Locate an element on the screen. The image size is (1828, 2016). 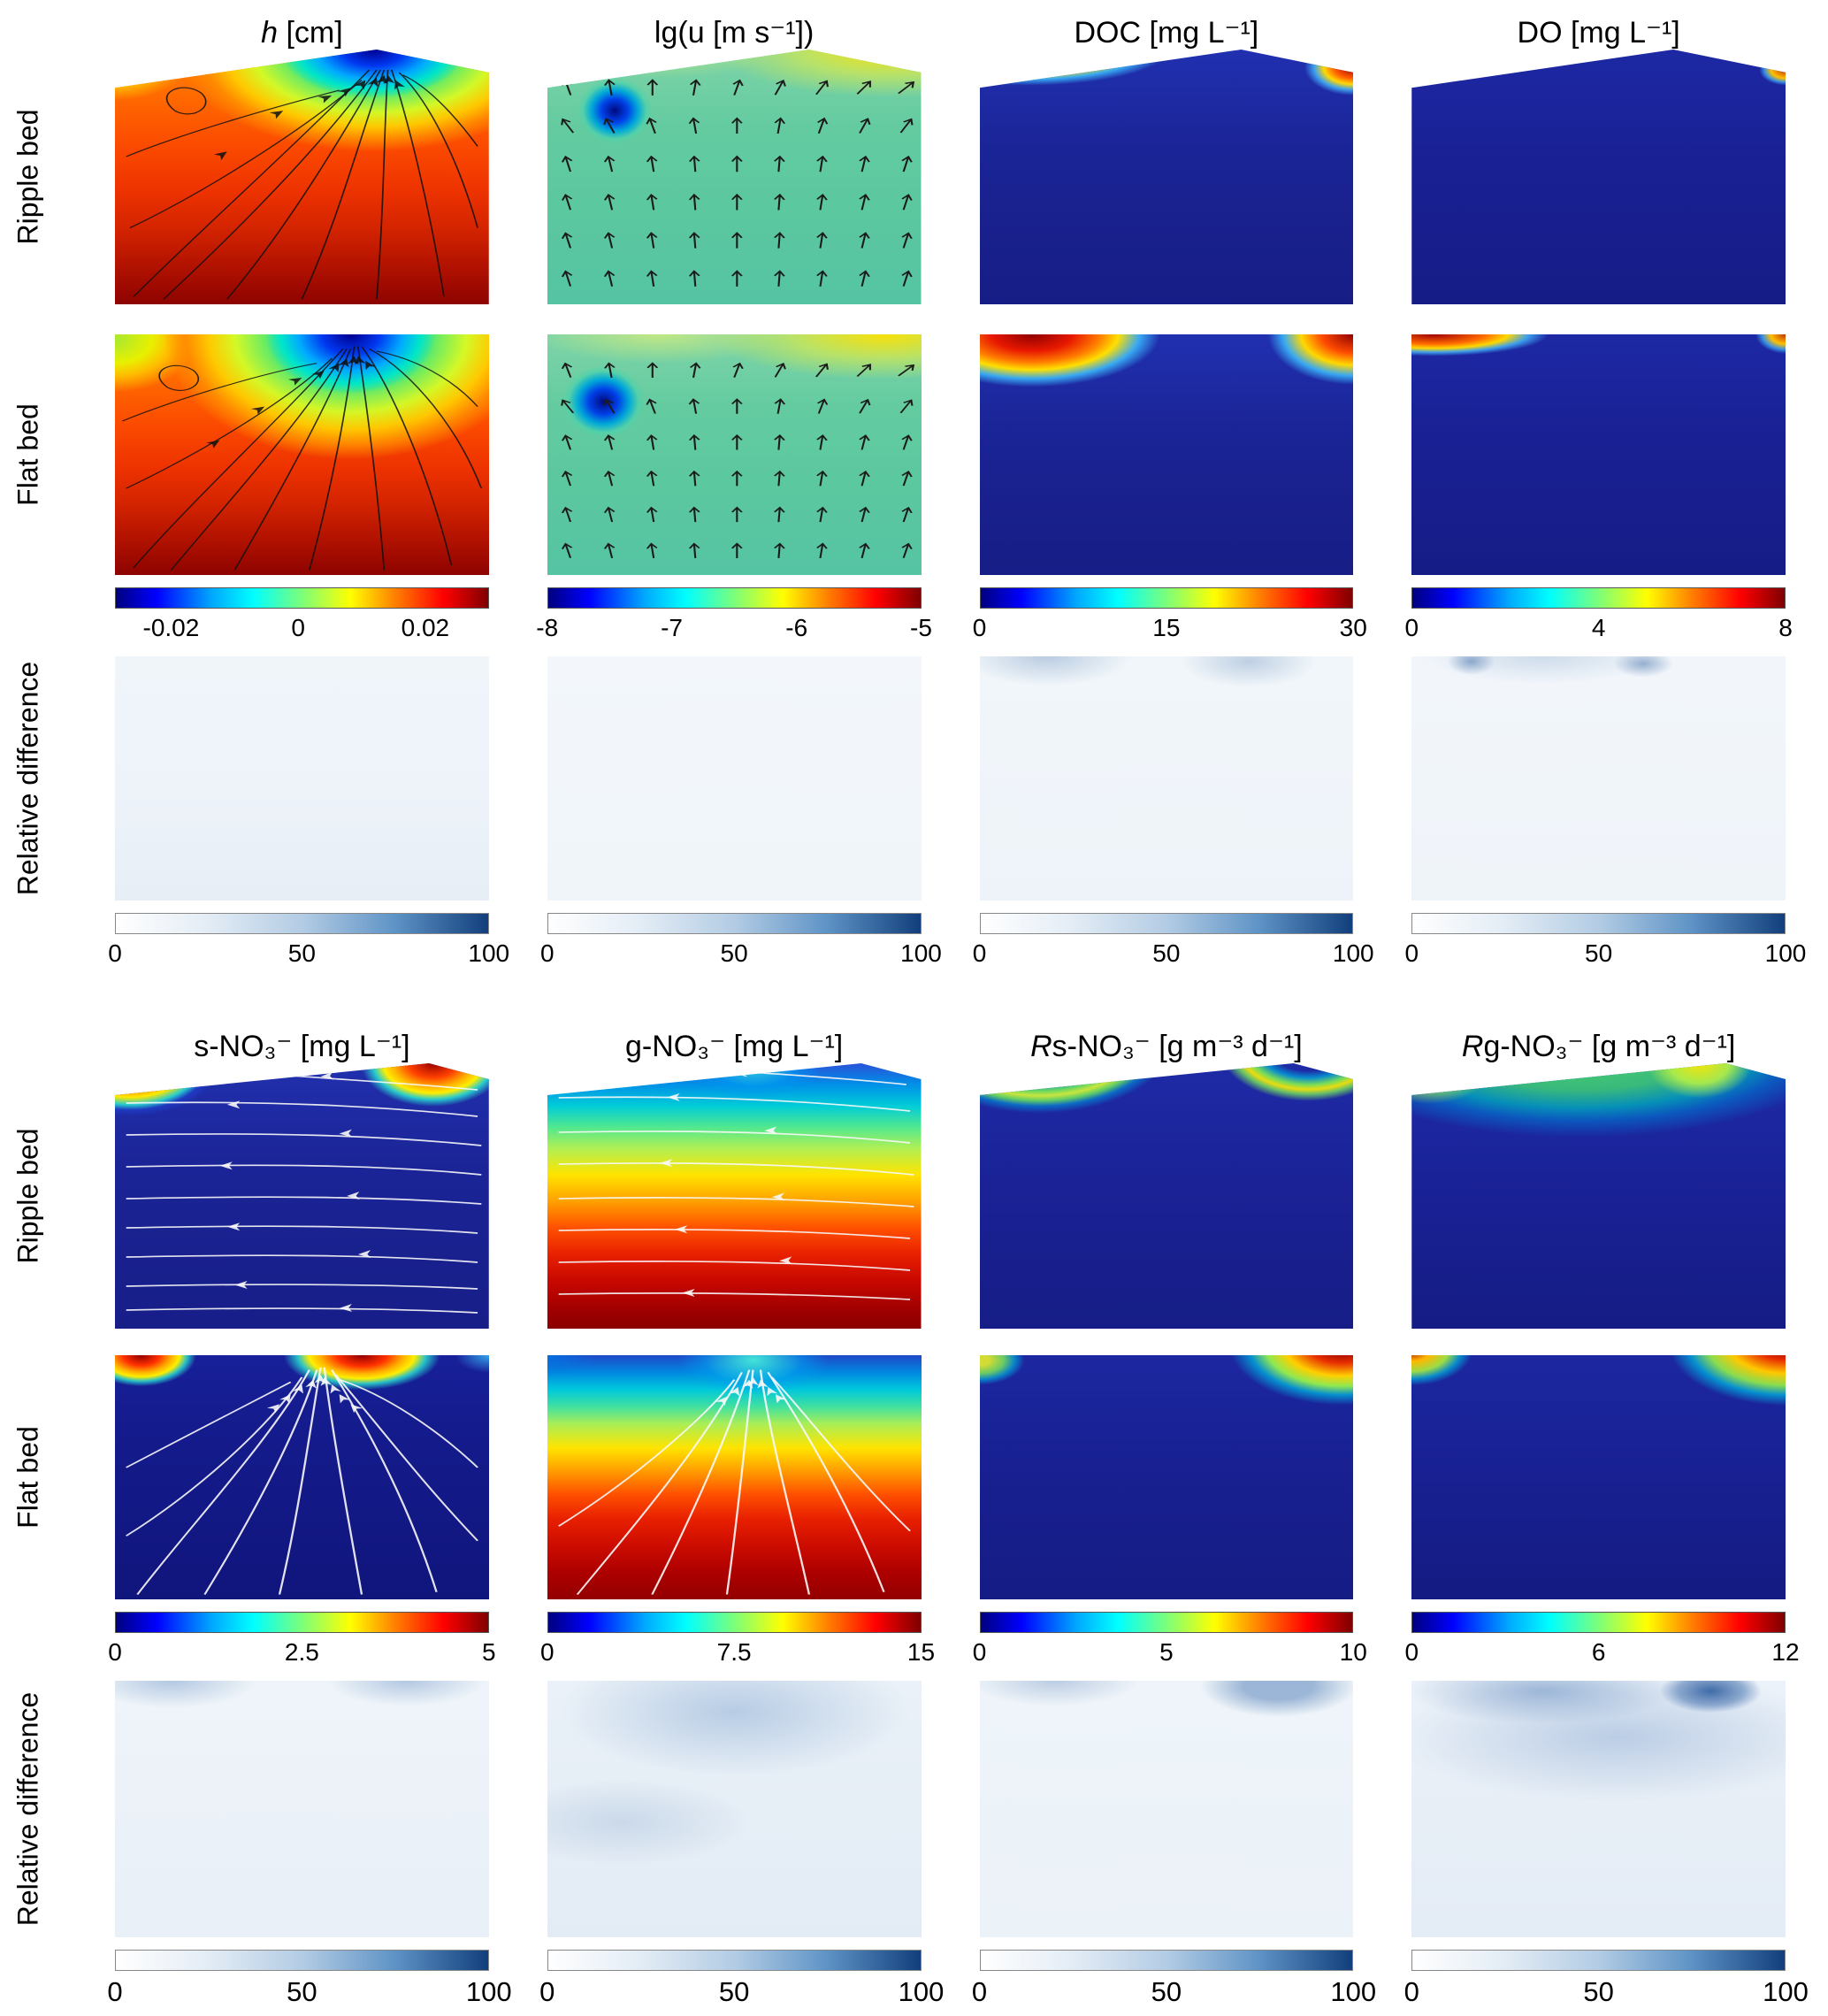
heatmap-gno3-flat-bed is located at coordinates (734, 1477).